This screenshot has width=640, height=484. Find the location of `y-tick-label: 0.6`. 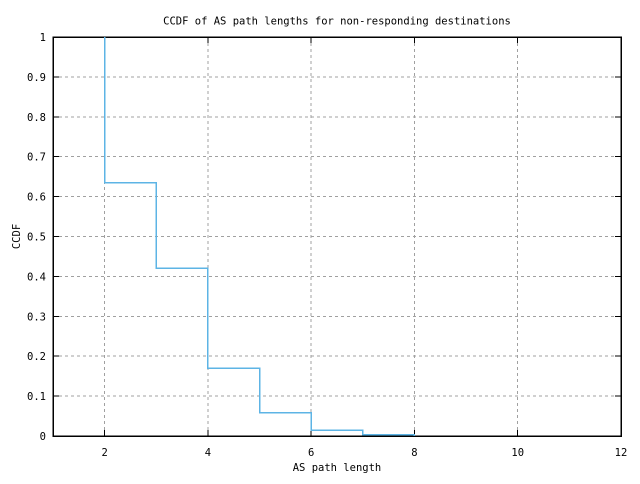

y-tick-label: 0.6 is located at coordinates (36, 198).